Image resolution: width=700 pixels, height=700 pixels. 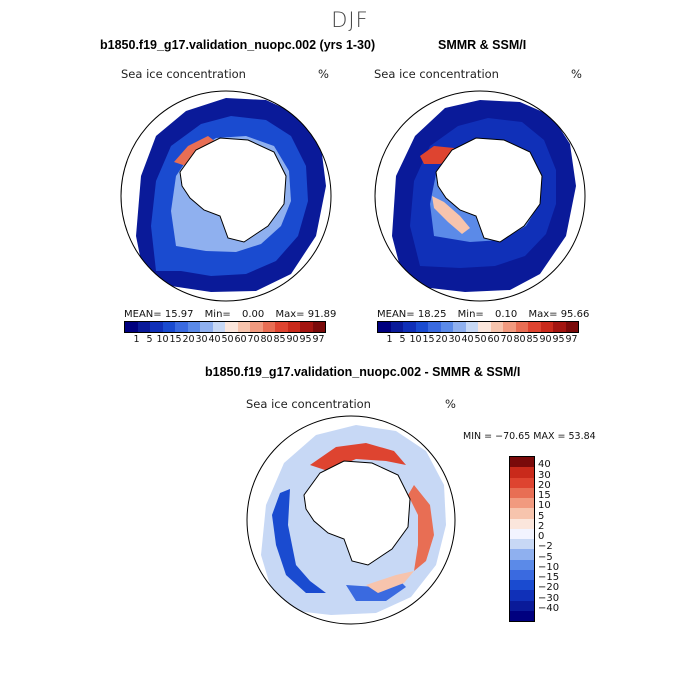 I want to click on panel1-stats: MEAN= 15.97 Min= 0.00 Max= 91.89, so click(x=230, y=314).